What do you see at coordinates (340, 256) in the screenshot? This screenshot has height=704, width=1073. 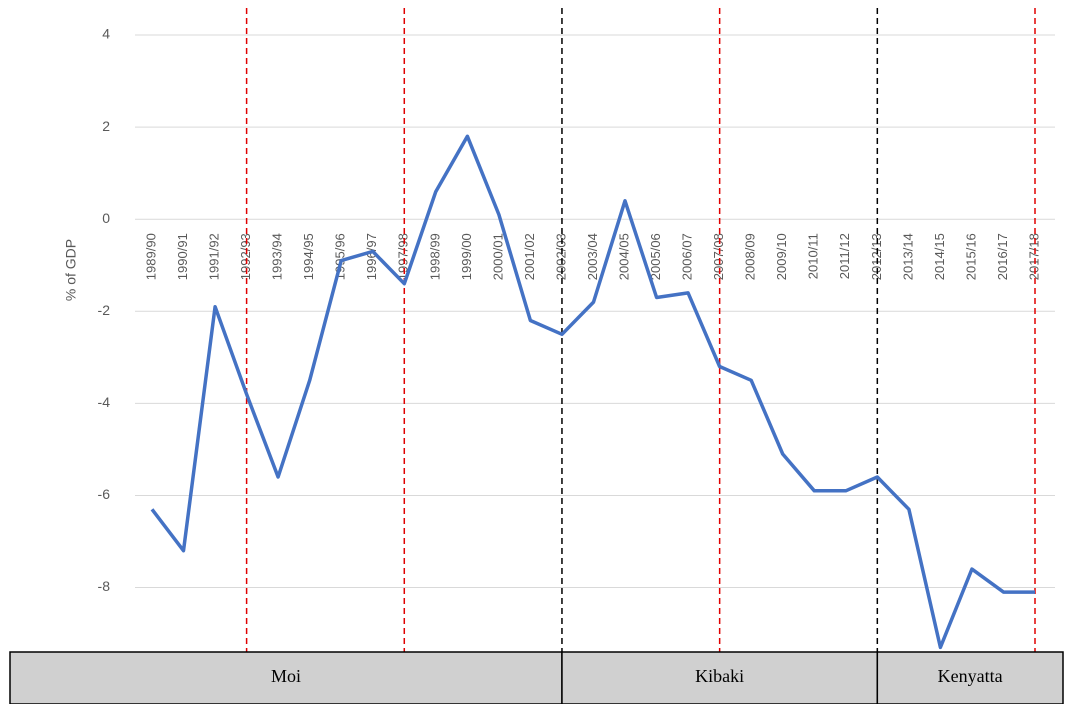 I see `x-tick-label: 1995/96` at bounding box center [340, 256].